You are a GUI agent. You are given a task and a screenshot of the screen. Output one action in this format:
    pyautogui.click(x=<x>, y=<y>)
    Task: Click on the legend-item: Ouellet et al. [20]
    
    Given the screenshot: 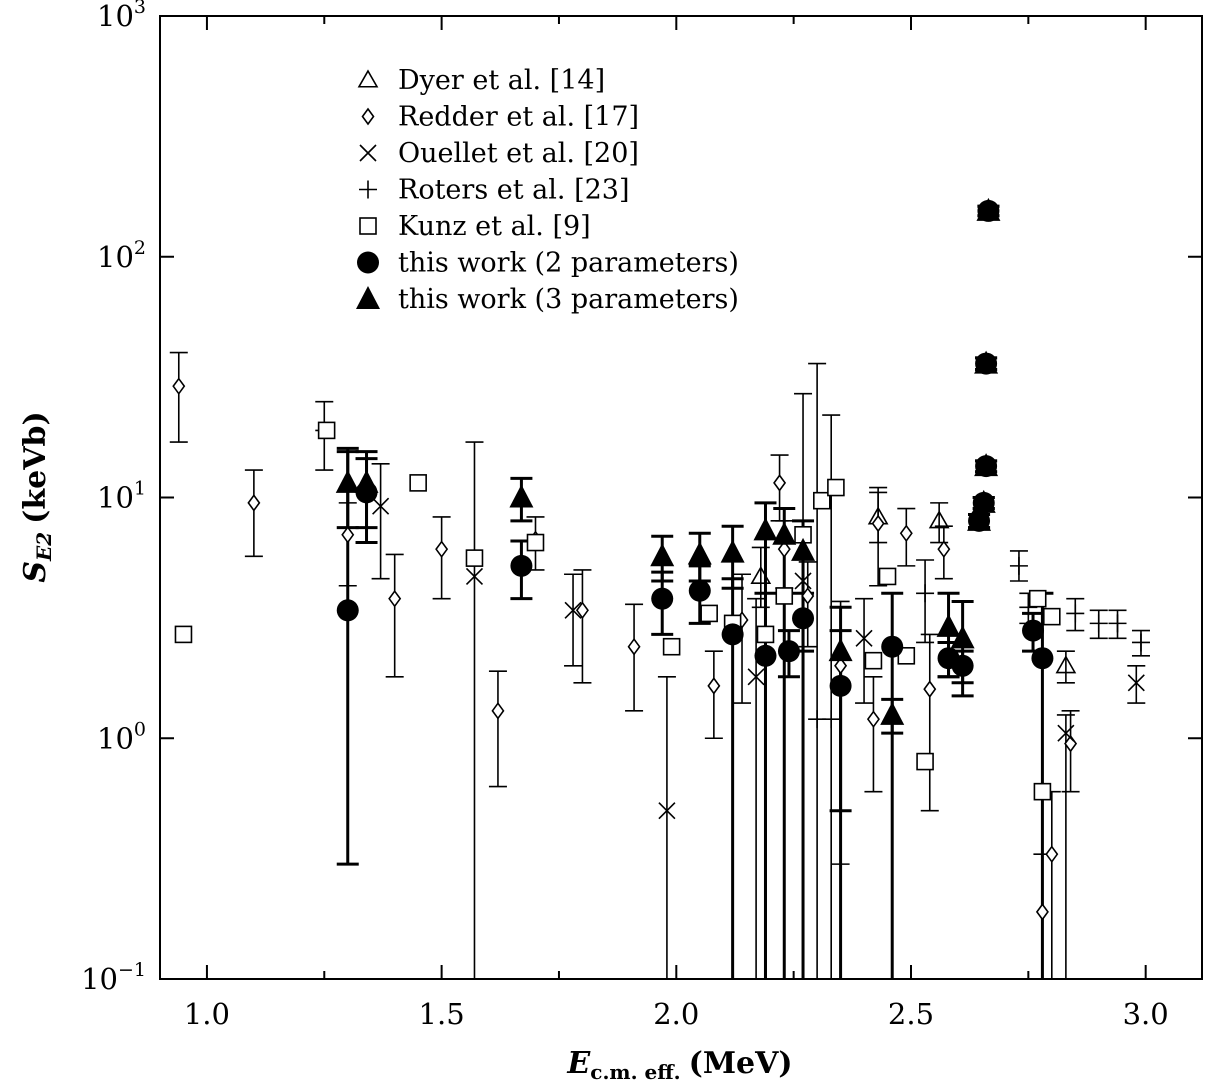 What is the action you would take?
    pyautogui.click(x=499, y=153)
    